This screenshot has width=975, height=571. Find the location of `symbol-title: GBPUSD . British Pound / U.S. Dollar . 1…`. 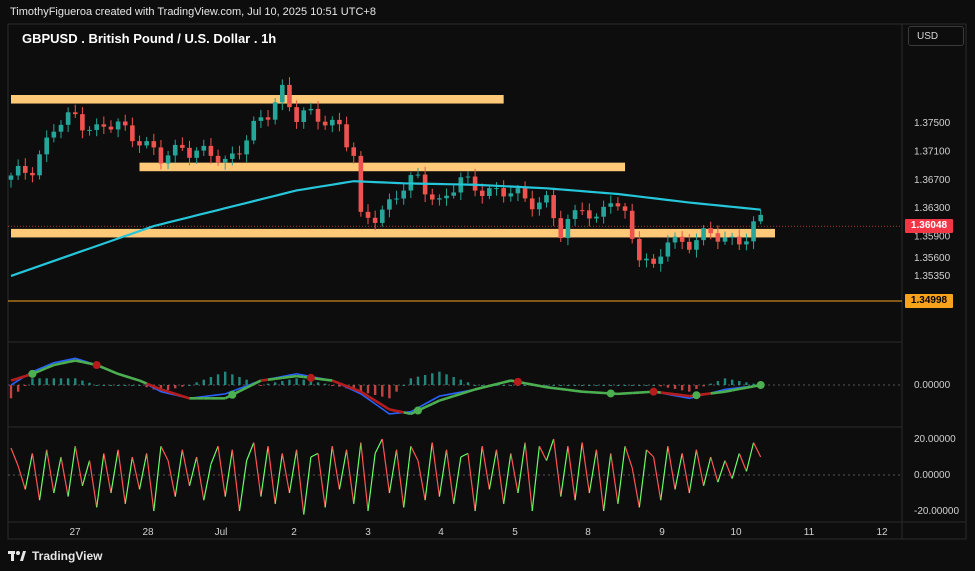

symbol-title: GBPUSD . British Pound / U.S. Dollar . 1… is located at coordinates (149, 38).